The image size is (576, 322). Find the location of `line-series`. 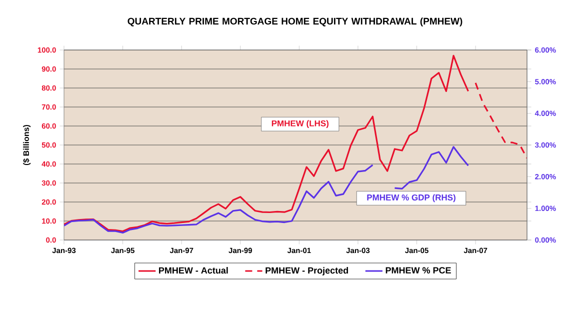

line-series is located at coordinates (501, 120).